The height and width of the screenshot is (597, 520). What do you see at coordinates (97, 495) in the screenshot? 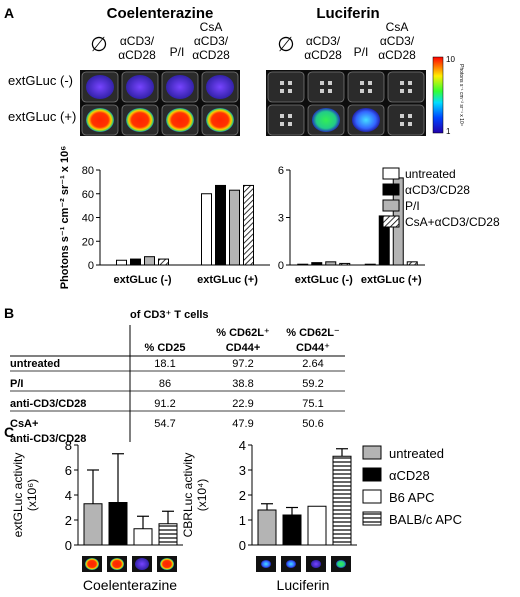
I see `chart-c-left: 0 2 4 6 8 extGLuc activity (x10⁶)` at bounding box center [97, 495].